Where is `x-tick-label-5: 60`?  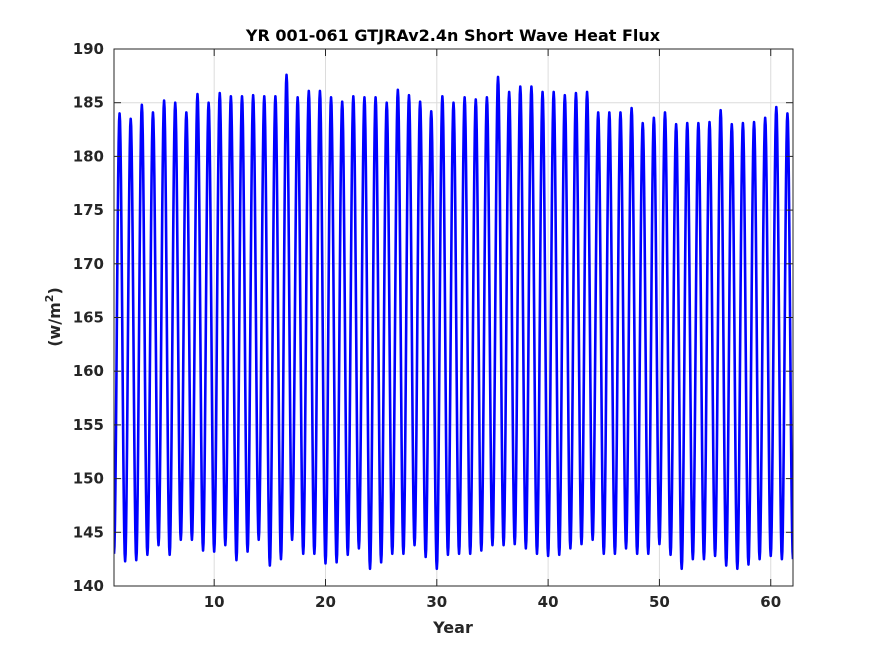 x-tick-label-5: 60 is located at coordinates (770, 602).